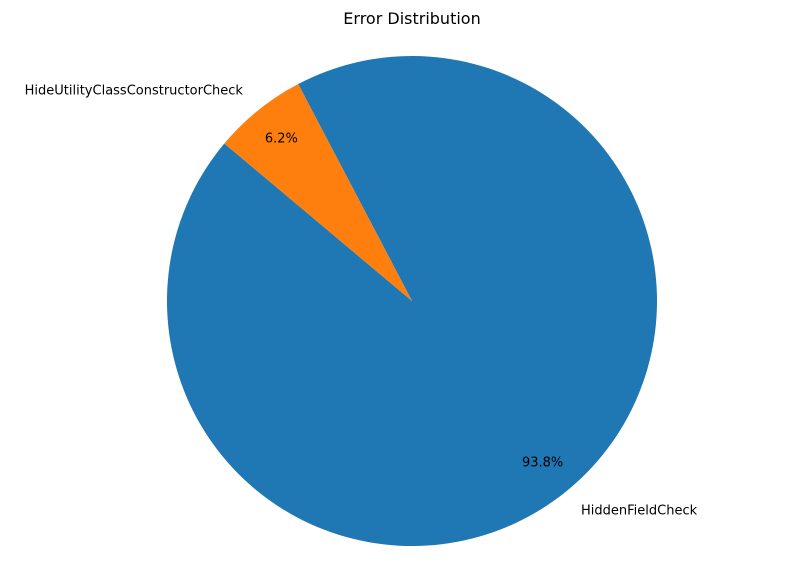 The width and height of the screenshot is (809, 581). What do you see at coordinates (281, 138) in the screenshot?
I see `slice-percent-1: 6.2%` at bounding box center [281, 138].